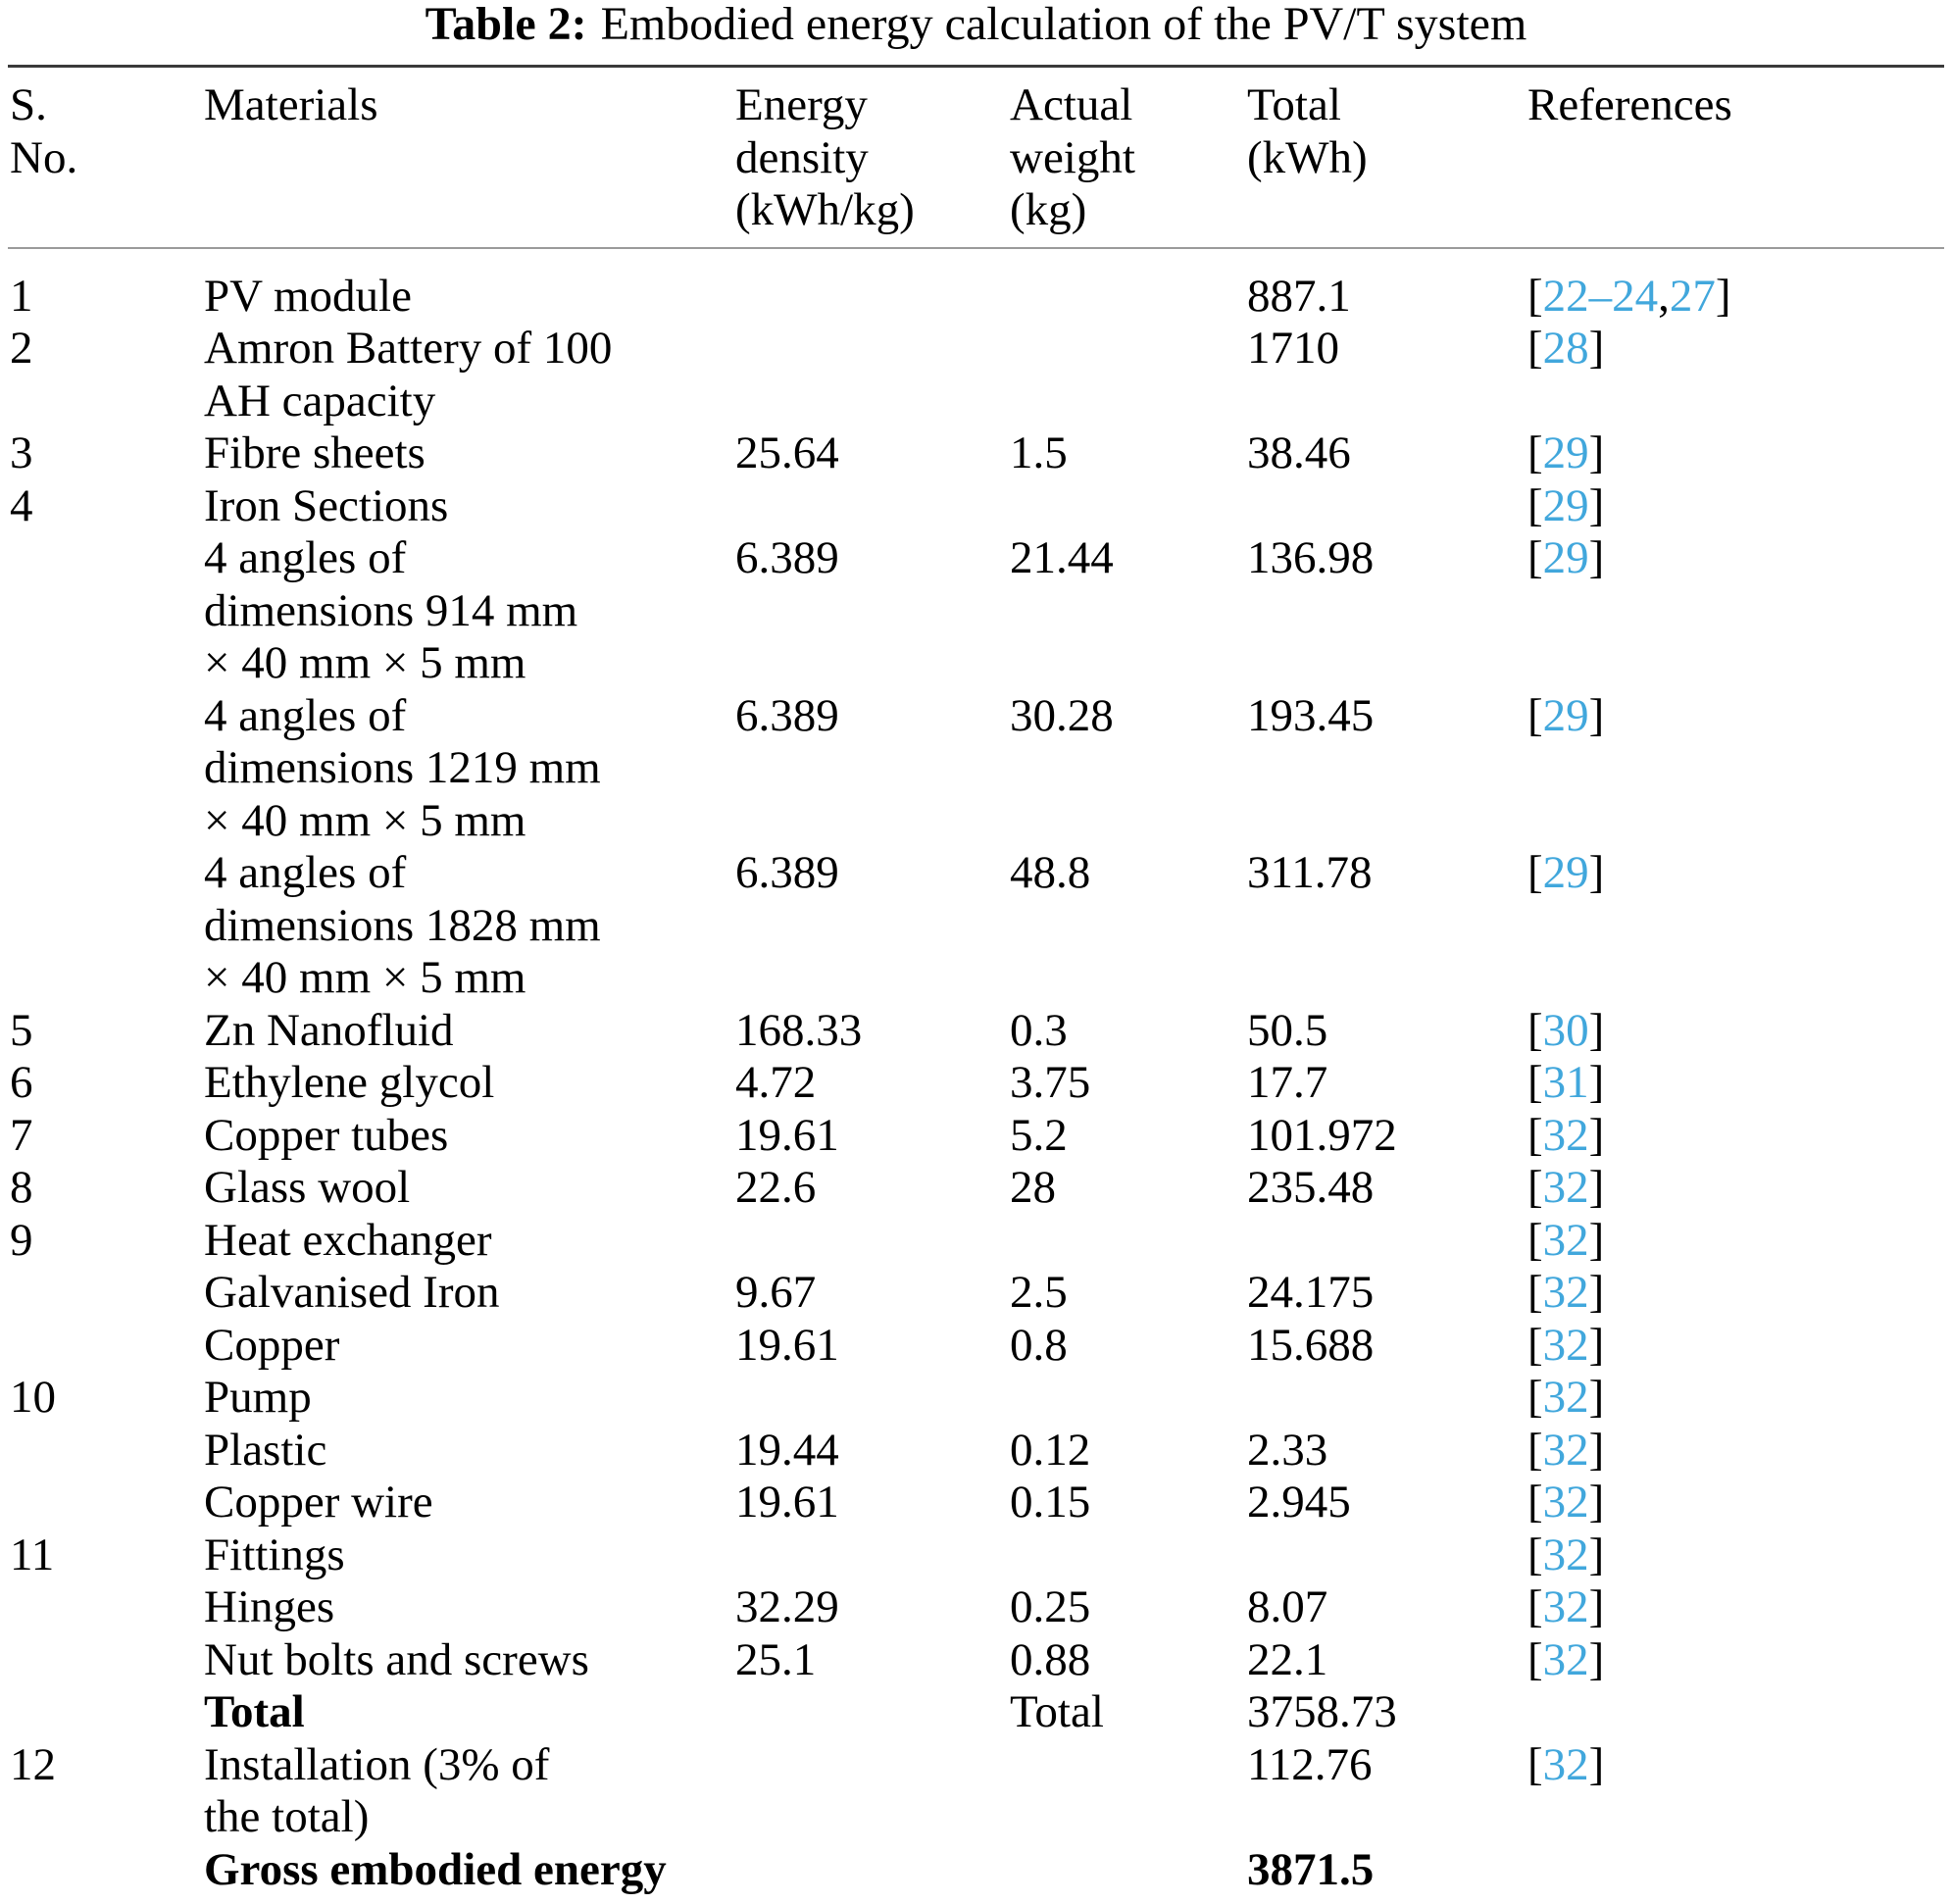  What do you see at coordinates (776, 1292) in the screenshot?
I see `energy-density-cell: 9.67` at bounding box center [776, 1292].